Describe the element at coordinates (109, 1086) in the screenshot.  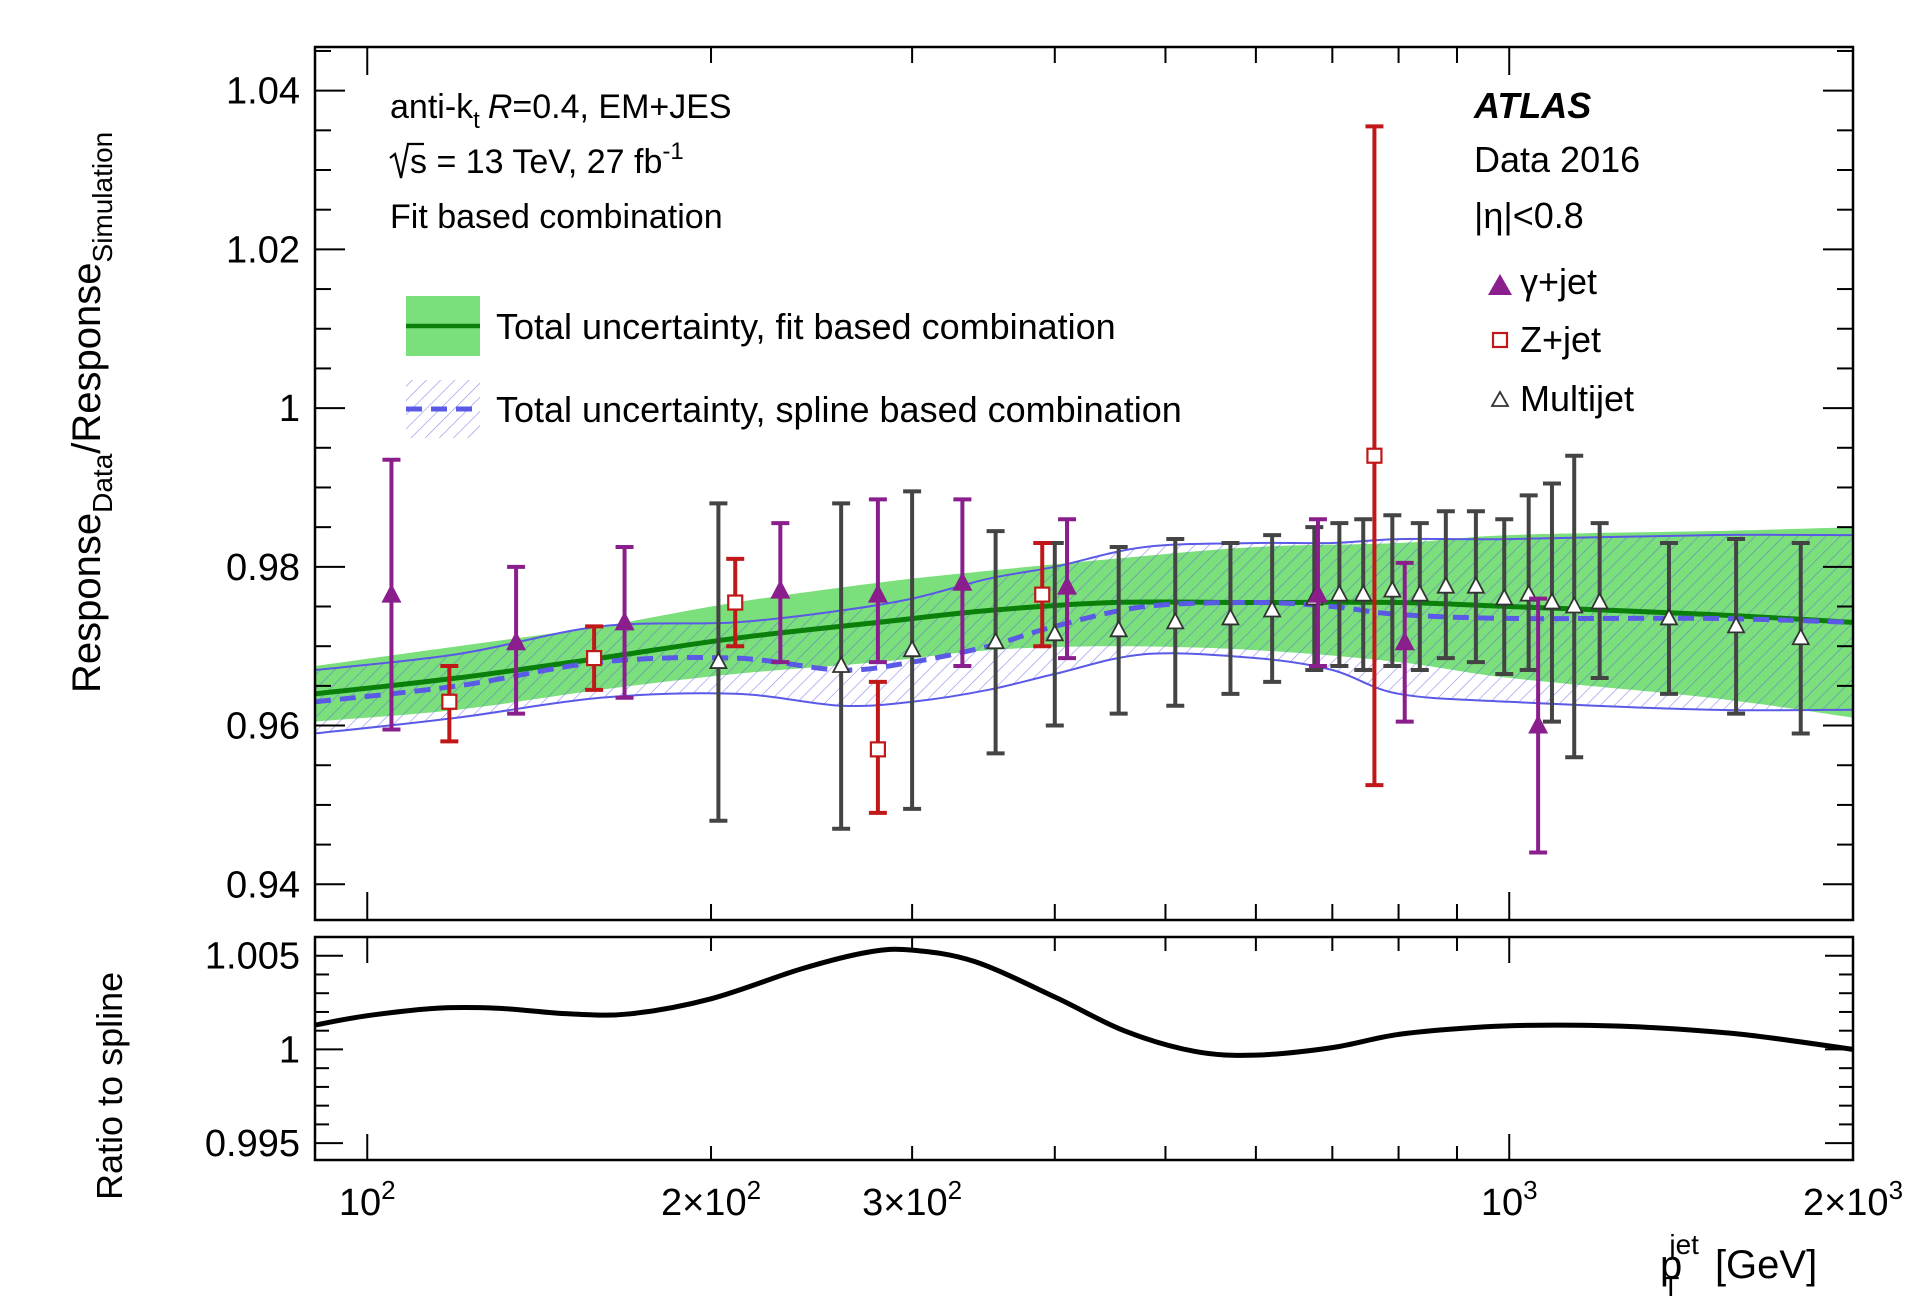
I see `ratio-ylabel: Ratio to spline` at that location.